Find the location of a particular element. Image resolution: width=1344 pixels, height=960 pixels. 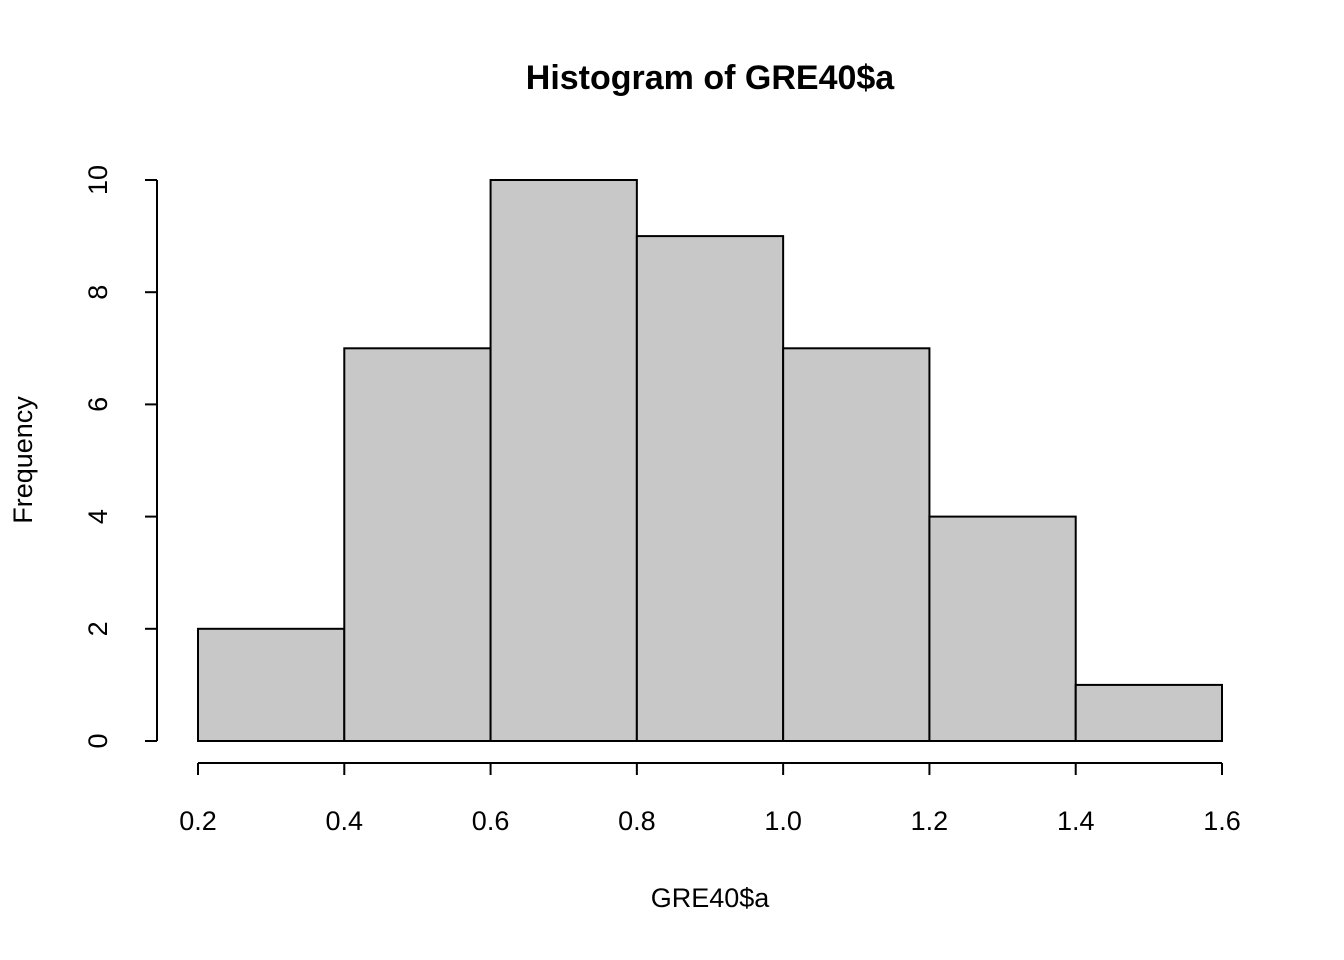

y-tick-label: 0 is located at coordinates (98, 740).